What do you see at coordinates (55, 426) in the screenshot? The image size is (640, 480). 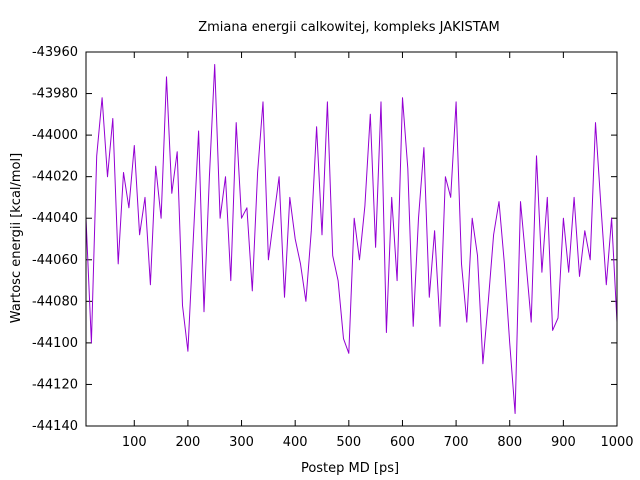 I see `y-tick-label: -44140` at bounding box center [55, 426].